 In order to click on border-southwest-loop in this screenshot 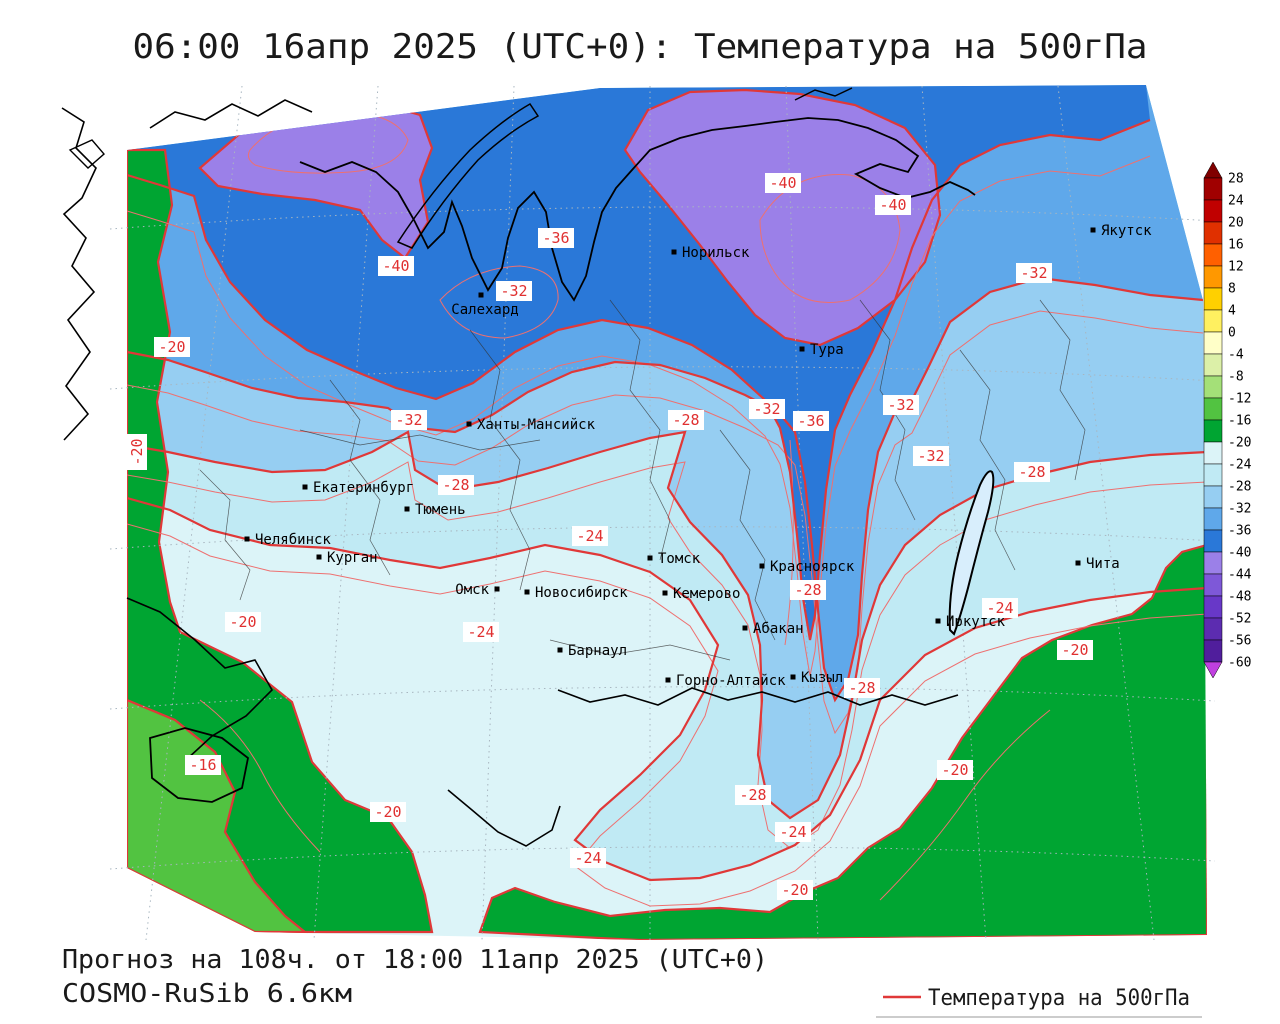, I will do `click(199, 765)`.